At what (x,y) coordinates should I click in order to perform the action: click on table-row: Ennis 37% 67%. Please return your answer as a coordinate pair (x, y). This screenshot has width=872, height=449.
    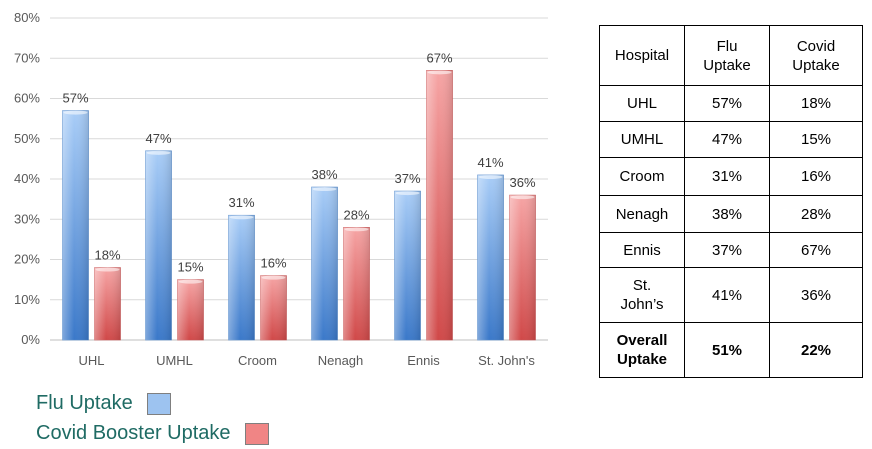
    Looking at the image, I should click on (731, 250).